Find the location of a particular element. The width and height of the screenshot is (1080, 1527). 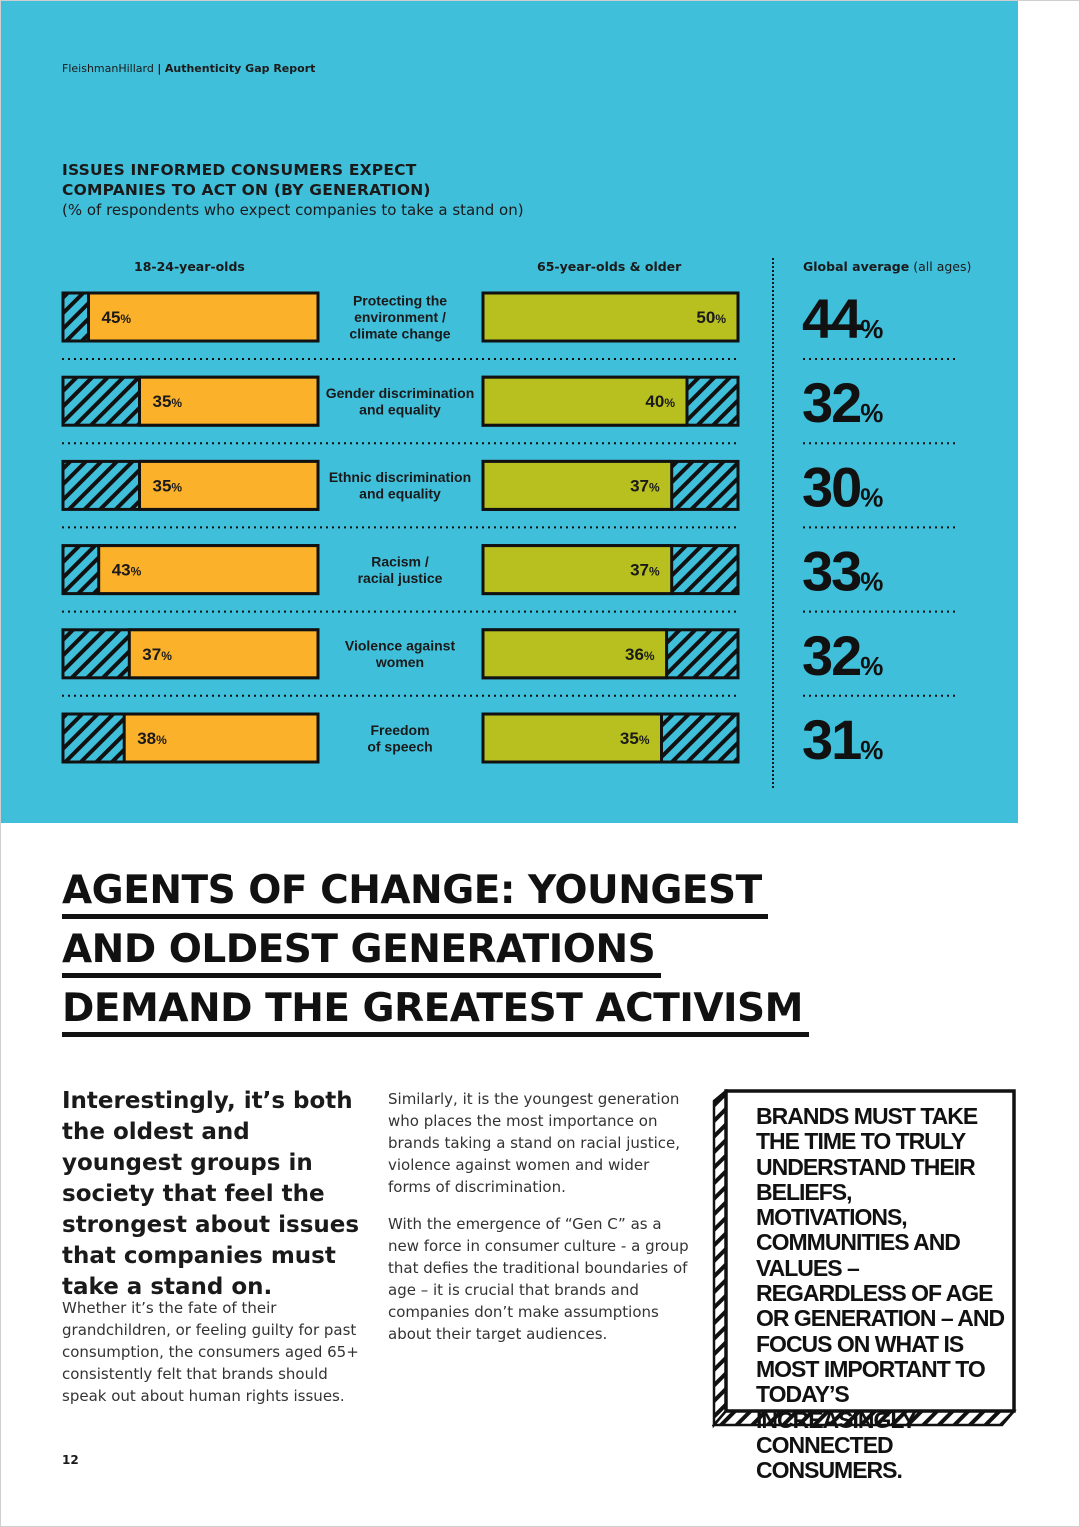

category-label: climate change is located at coordinates (399, 334).